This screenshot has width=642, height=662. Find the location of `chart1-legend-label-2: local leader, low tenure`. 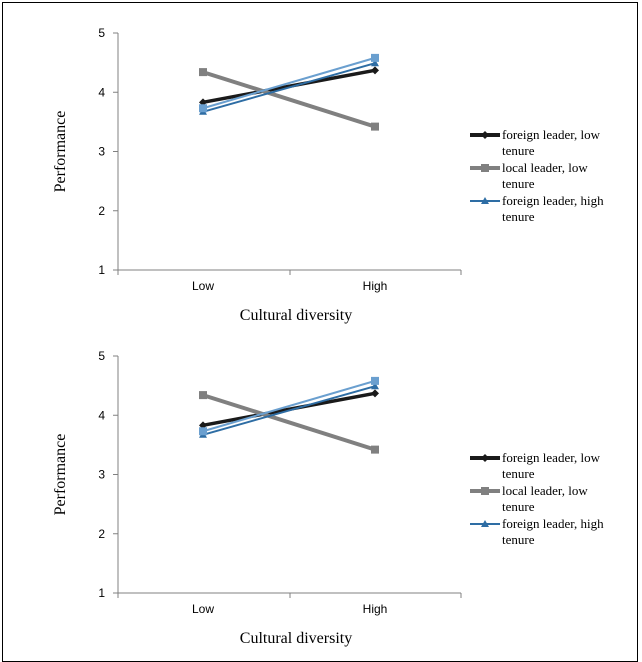

chart1-legend-label-2: local leader, low tenure is located at coordinates (545, 175).